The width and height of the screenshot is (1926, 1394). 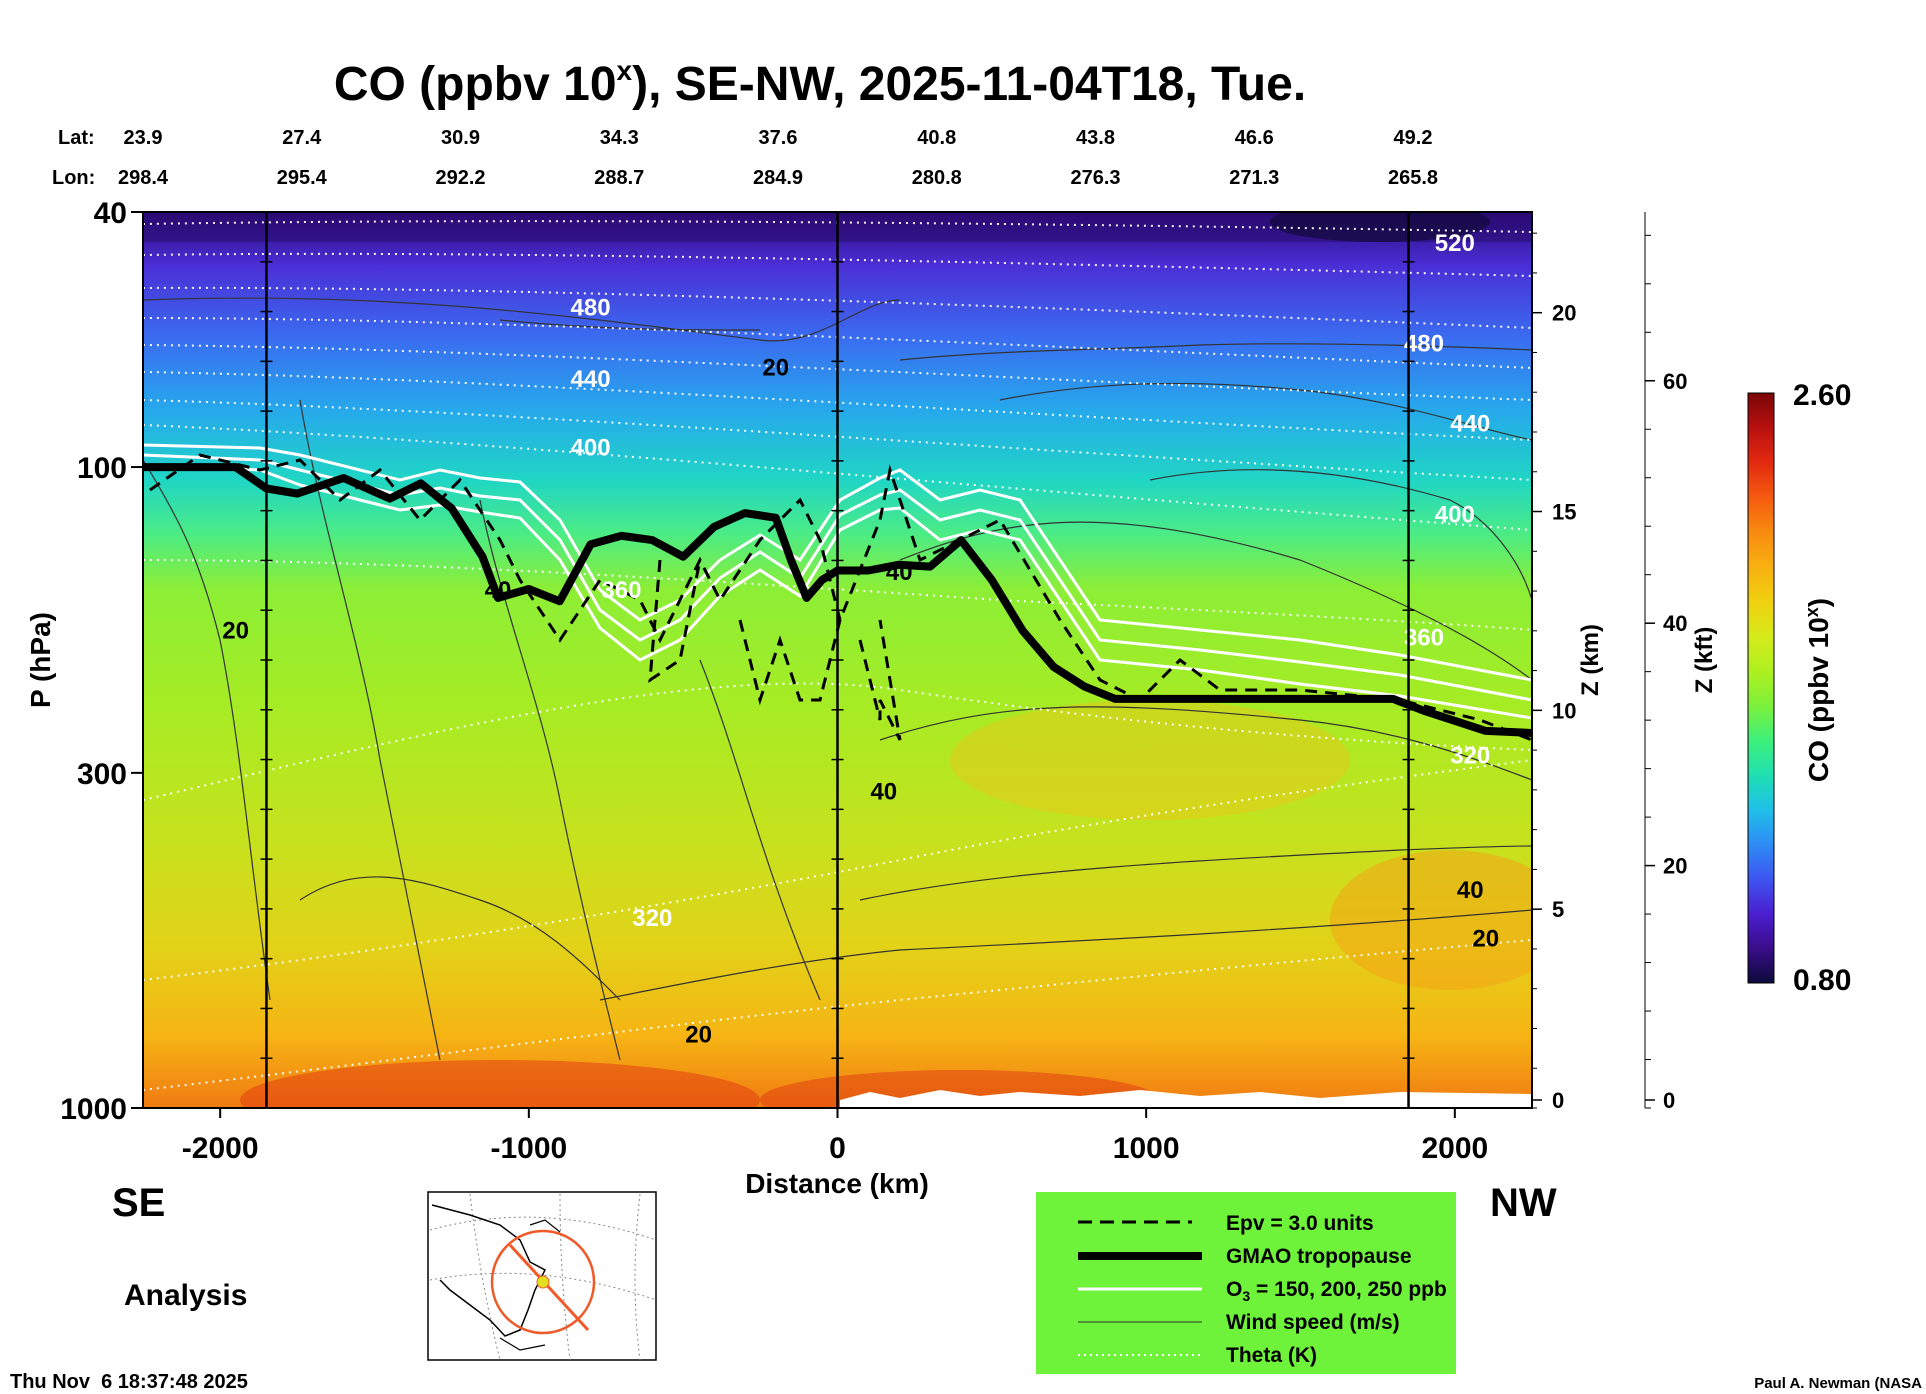 What do you see at coordinates (143, 178) in the screenshot?
I see `lon-value: 298.4` at bounding box center [143, 178].